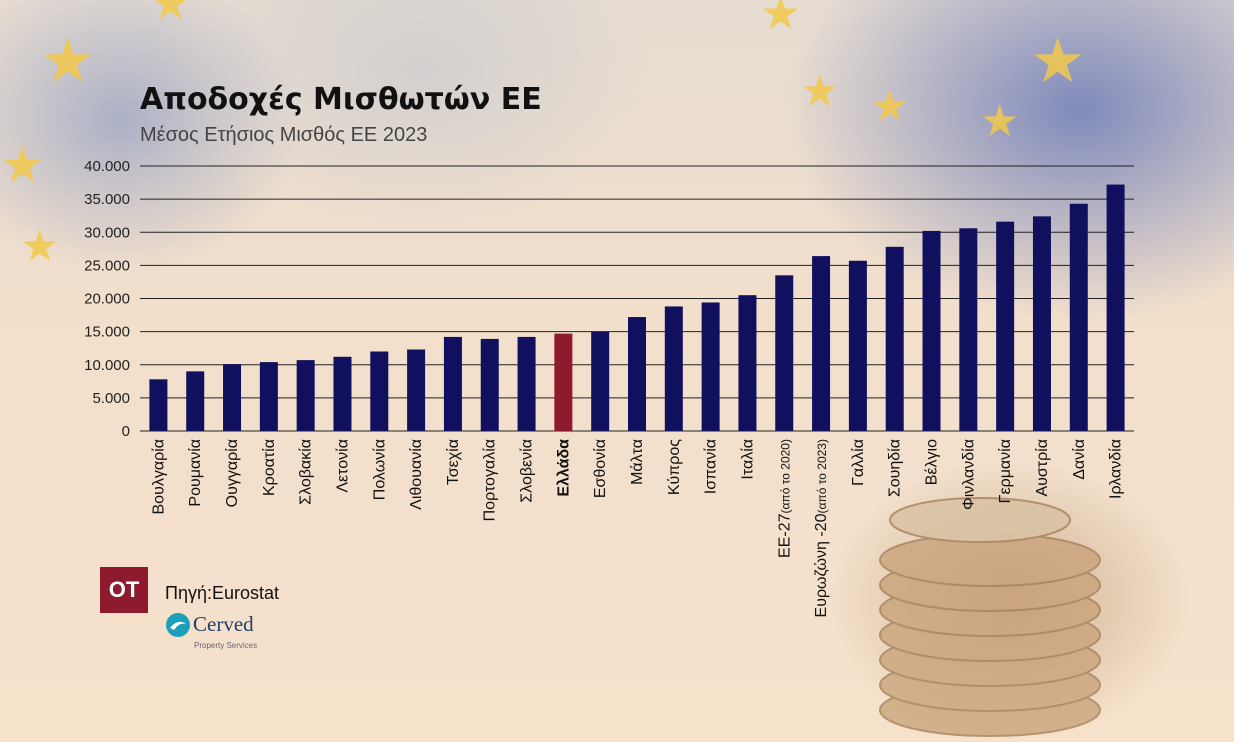 This screenshot has height=742, width=1234. Describe the element at coordinates (637, 462) in the screenshot. I see `x-tick-label: Μάλτα` at that location.